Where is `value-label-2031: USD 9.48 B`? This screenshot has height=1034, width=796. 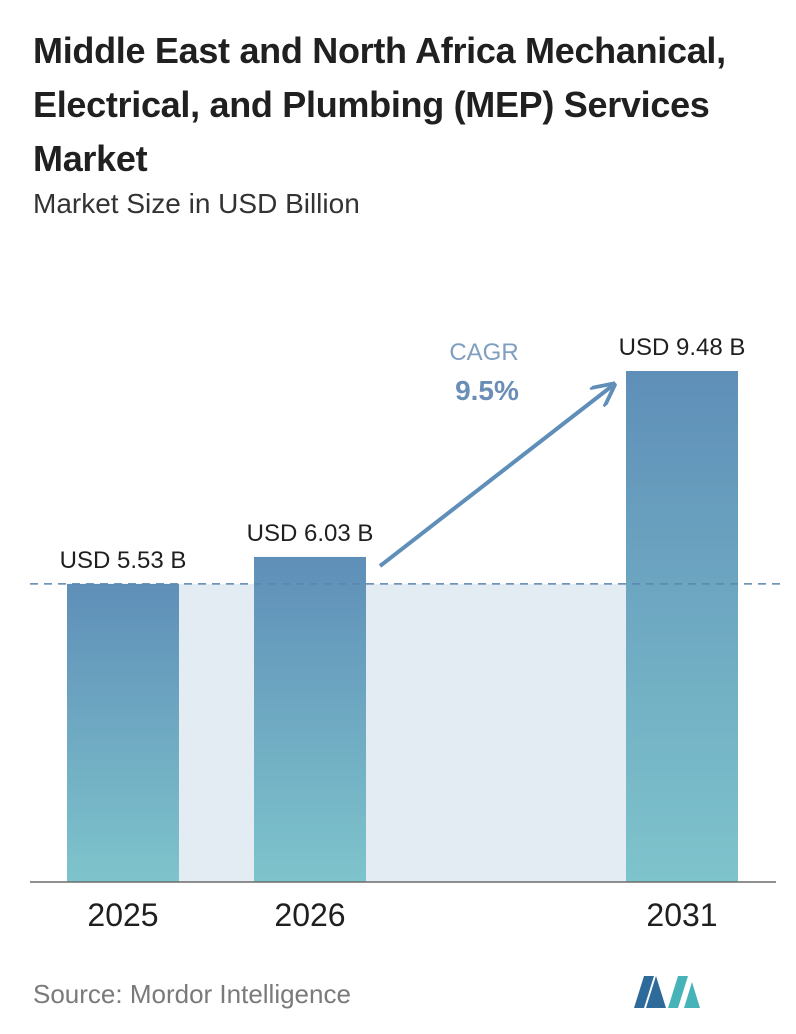 value-label-2031: USD 9.48 B is located at coordinates (682, 347).